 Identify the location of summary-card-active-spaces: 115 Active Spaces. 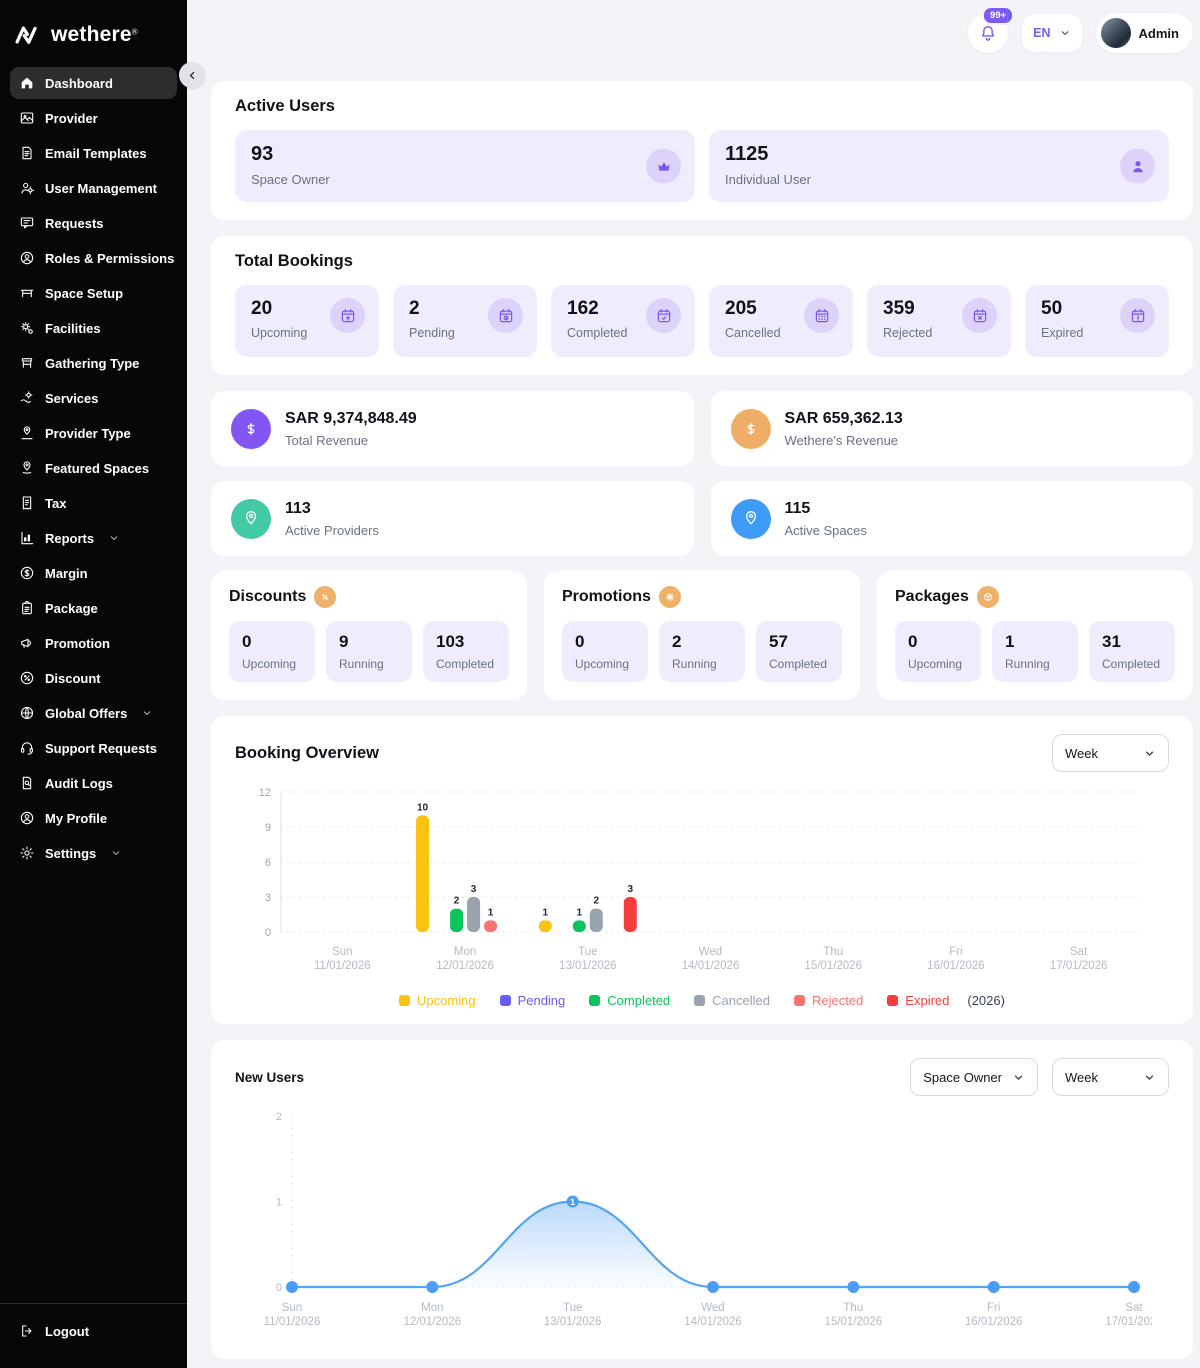
(951, 518).